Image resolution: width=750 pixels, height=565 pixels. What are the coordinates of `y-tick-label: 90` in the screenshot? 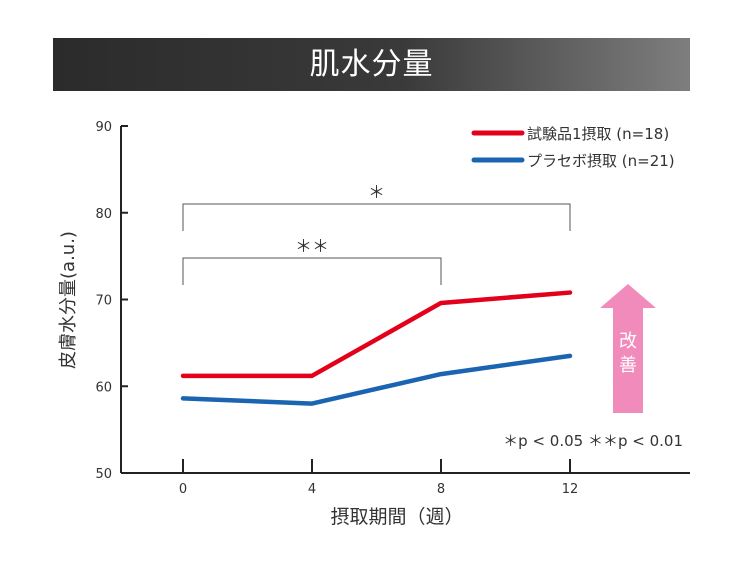 It's located at (103, 127).